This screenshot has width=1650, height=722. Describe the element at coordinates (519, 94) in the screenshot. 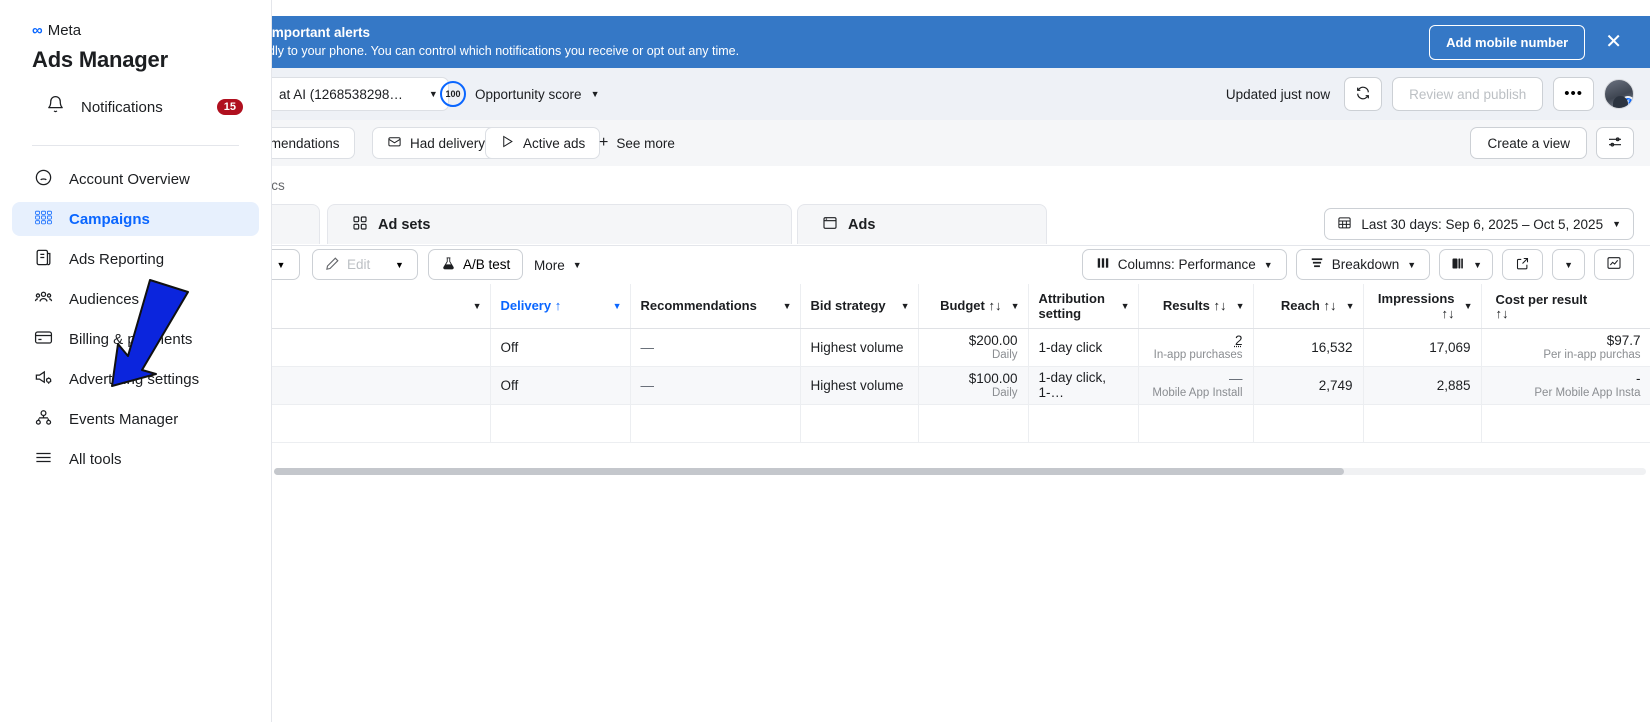

I see `opportunity-score: 100 Opportunity score ▼` at that location.